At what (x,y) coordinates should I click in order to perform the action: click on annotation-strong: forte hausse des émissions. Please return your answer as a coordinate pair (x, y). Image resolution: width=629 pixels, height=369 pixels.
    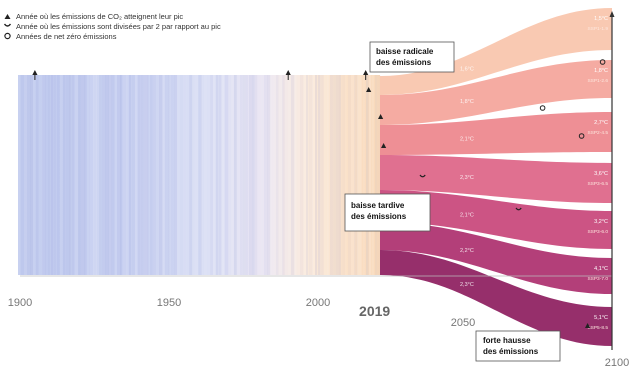
    Looking at the image, I should click on (518, 346).